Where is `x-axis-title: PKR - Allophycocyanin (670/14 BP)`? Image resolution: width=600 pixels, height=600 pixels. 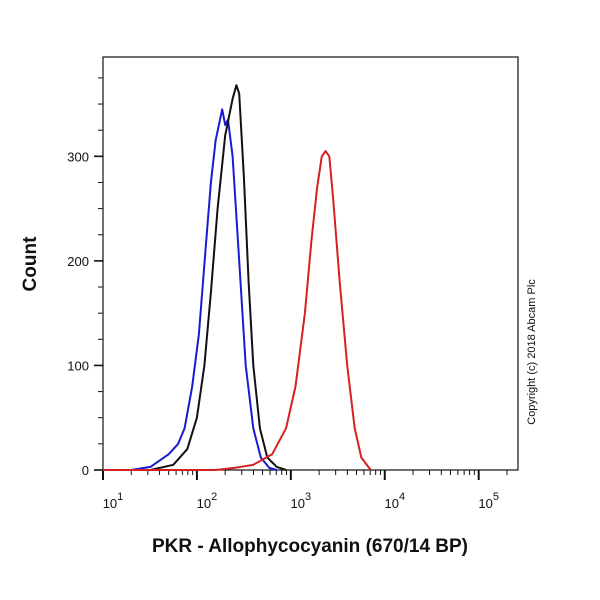
x-axis-title: PKR - Allophycocyanin (670/14 BP) is located at coordinates (310, 546).